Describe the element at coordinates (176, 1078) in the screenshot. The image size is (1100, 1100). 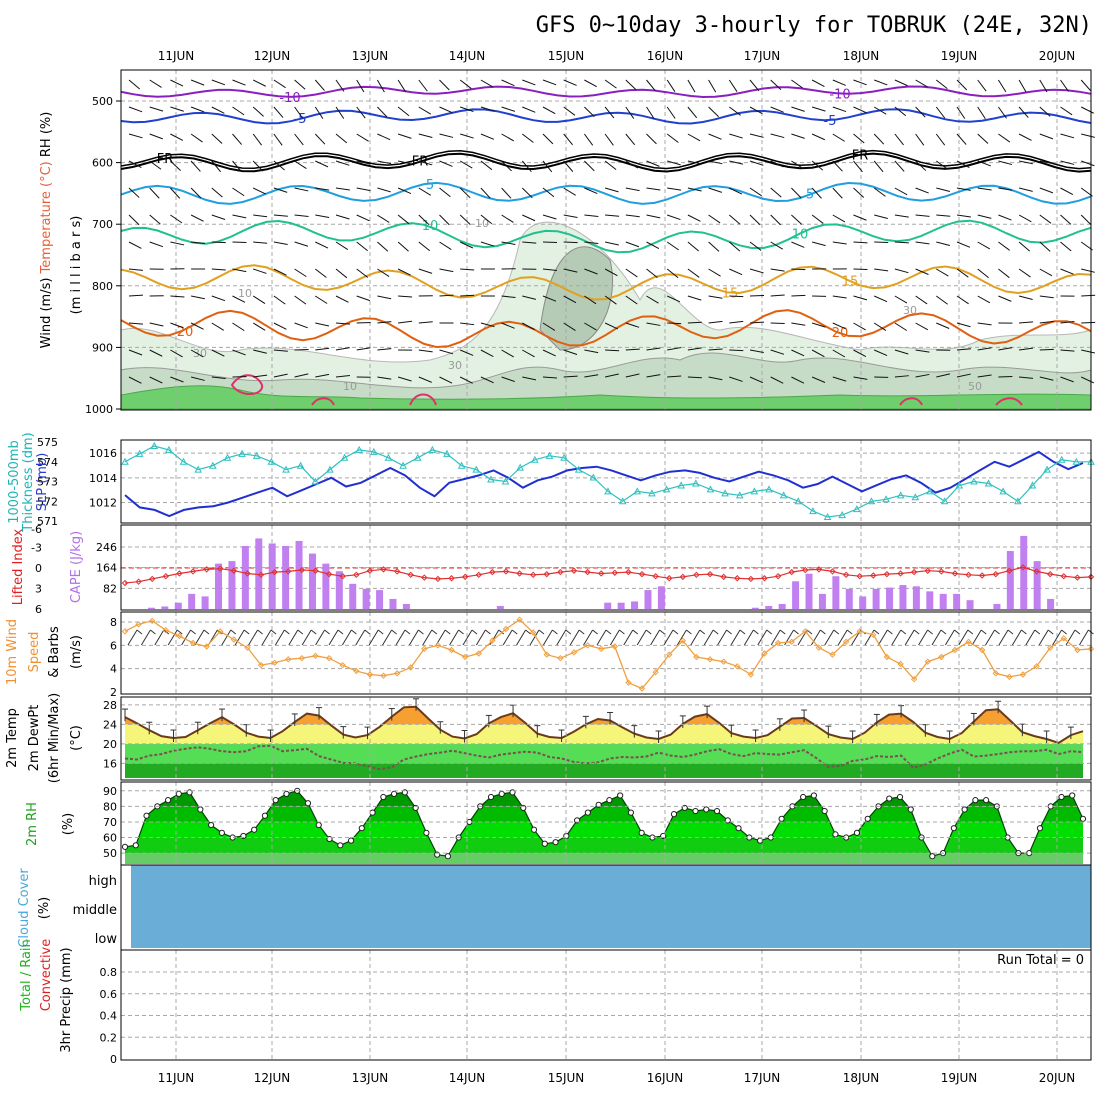
I see `date-label-bottom-11JUN: 11JUN` at that location.